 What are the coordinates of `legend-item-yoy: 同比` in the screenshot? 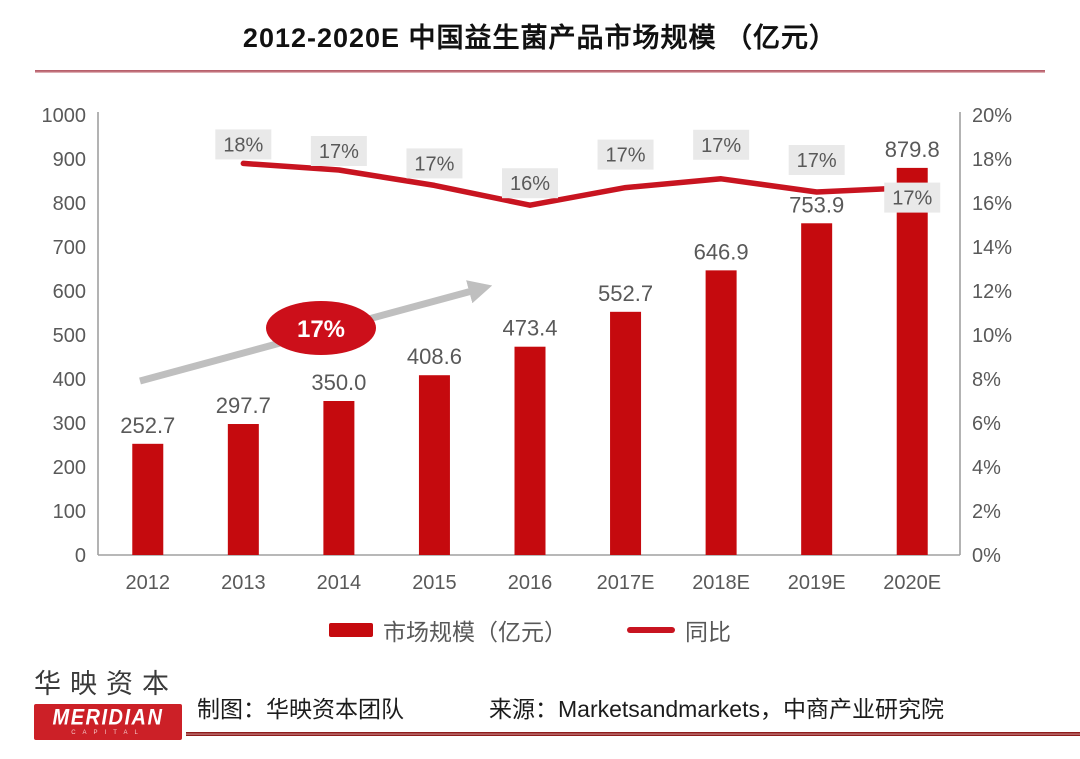 It's located at (679, 630).